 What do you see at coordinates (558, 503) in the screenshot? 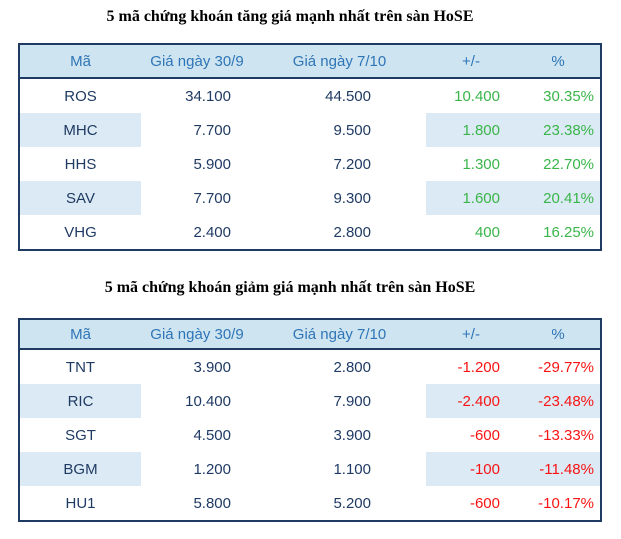
I see `percent-cell: -10.17%` at bounding box center [558, 503].